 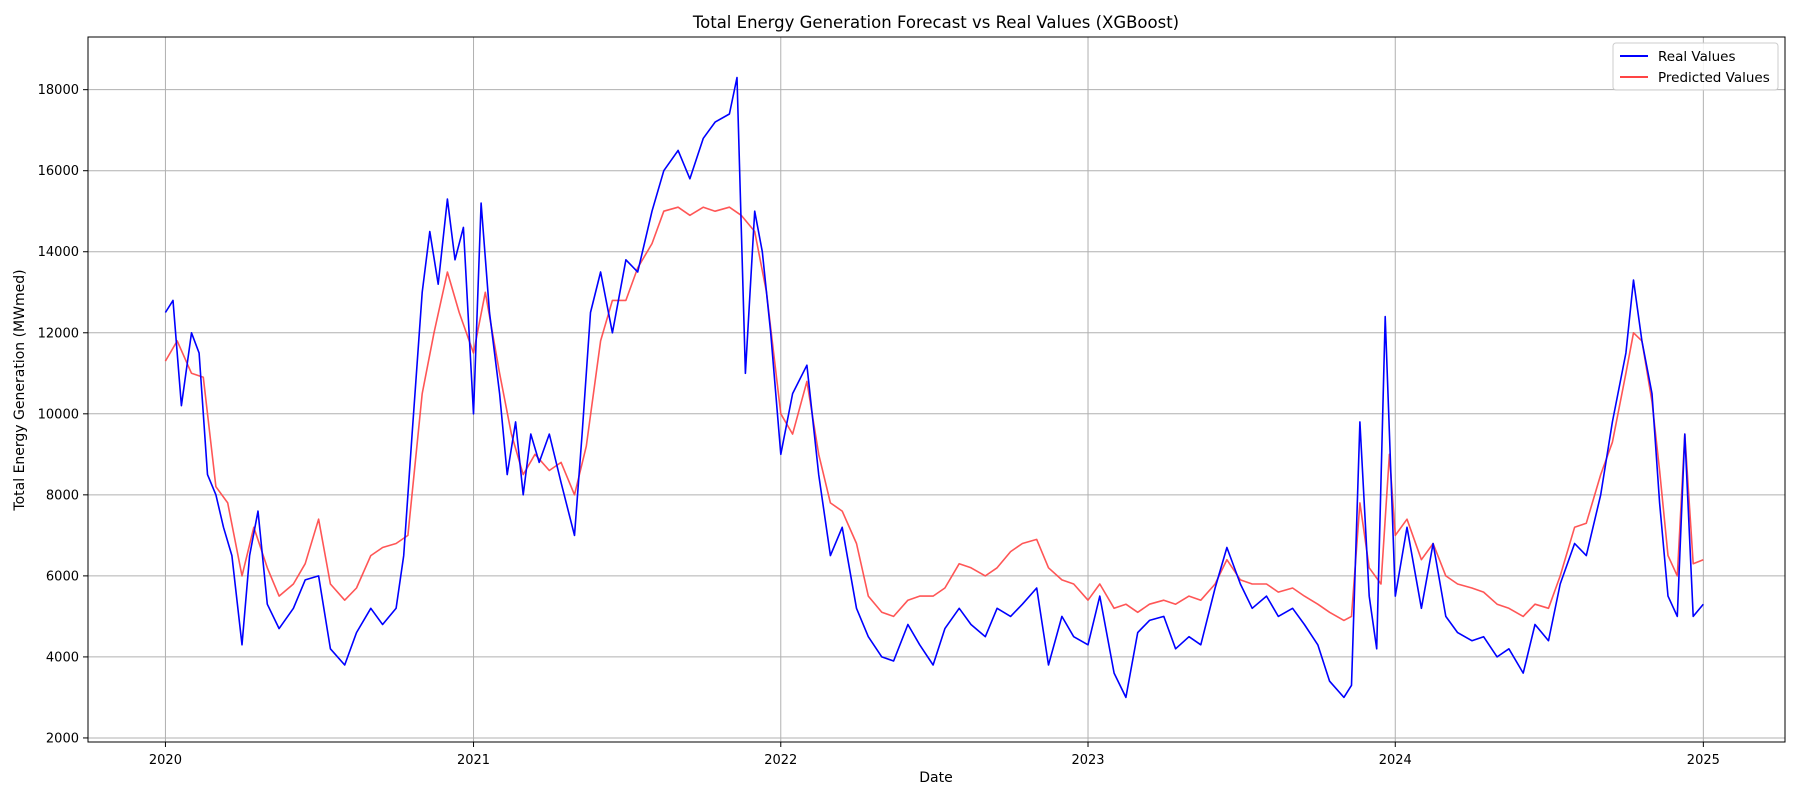 What do you see at coordinates (935, 778) in the screenshot?
I see `x-axis-title: Date` at bounding box center [935, 778].